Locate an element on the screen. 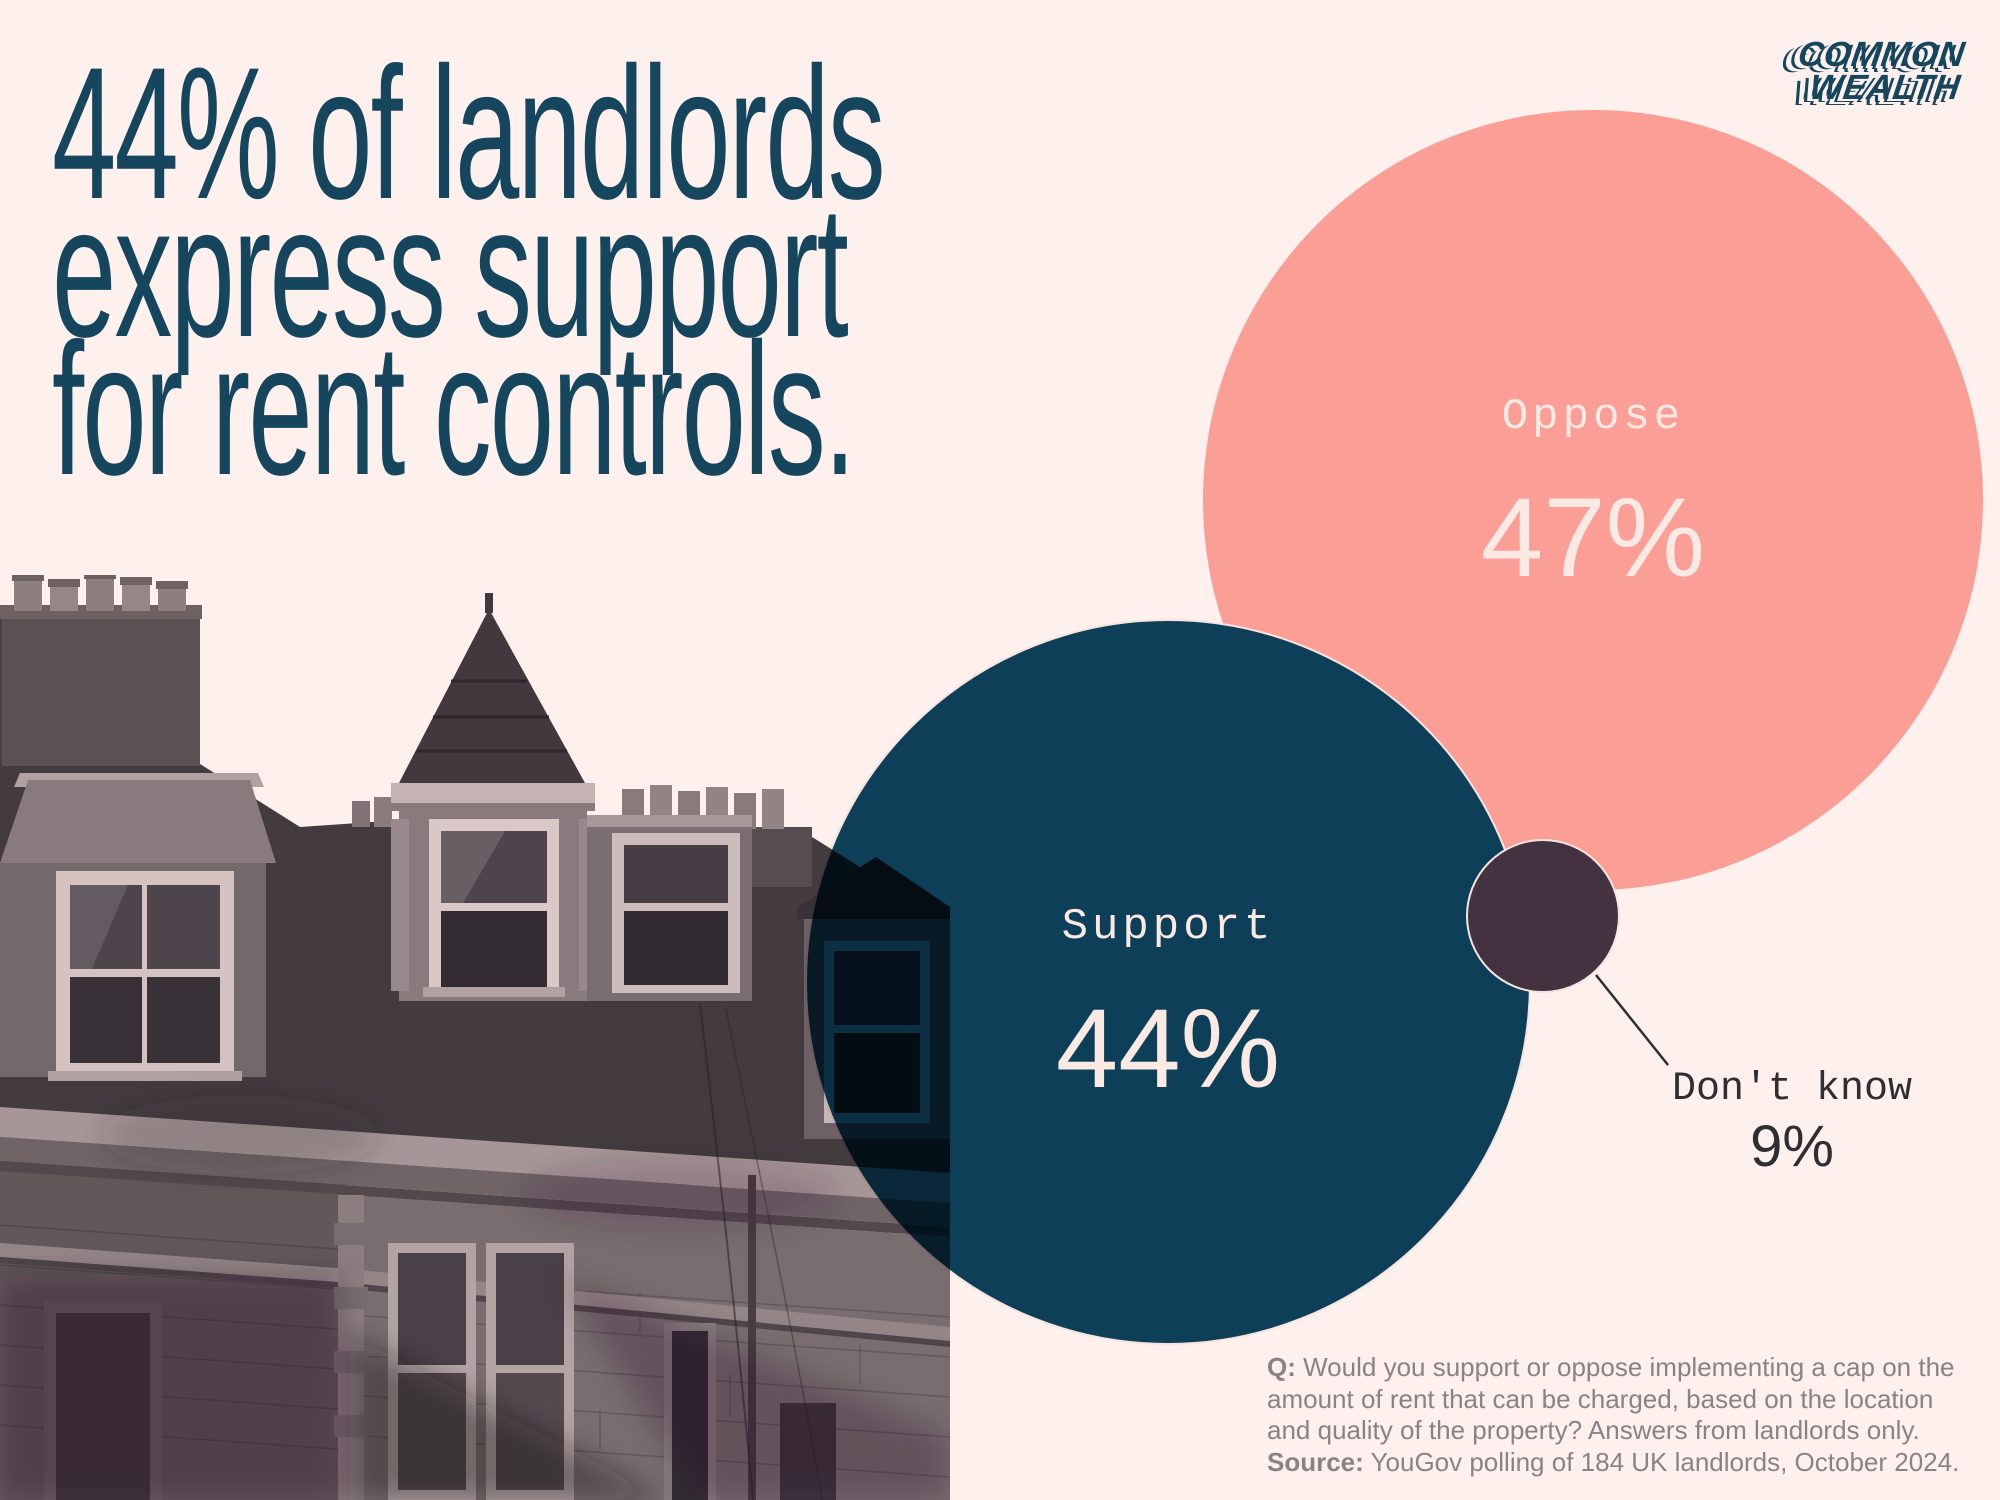 Image resolution: width=2000 pixels, height=1500 pixels. commonwealth-logo: COMMON WEALTH is located at coordinates (1879, 71).